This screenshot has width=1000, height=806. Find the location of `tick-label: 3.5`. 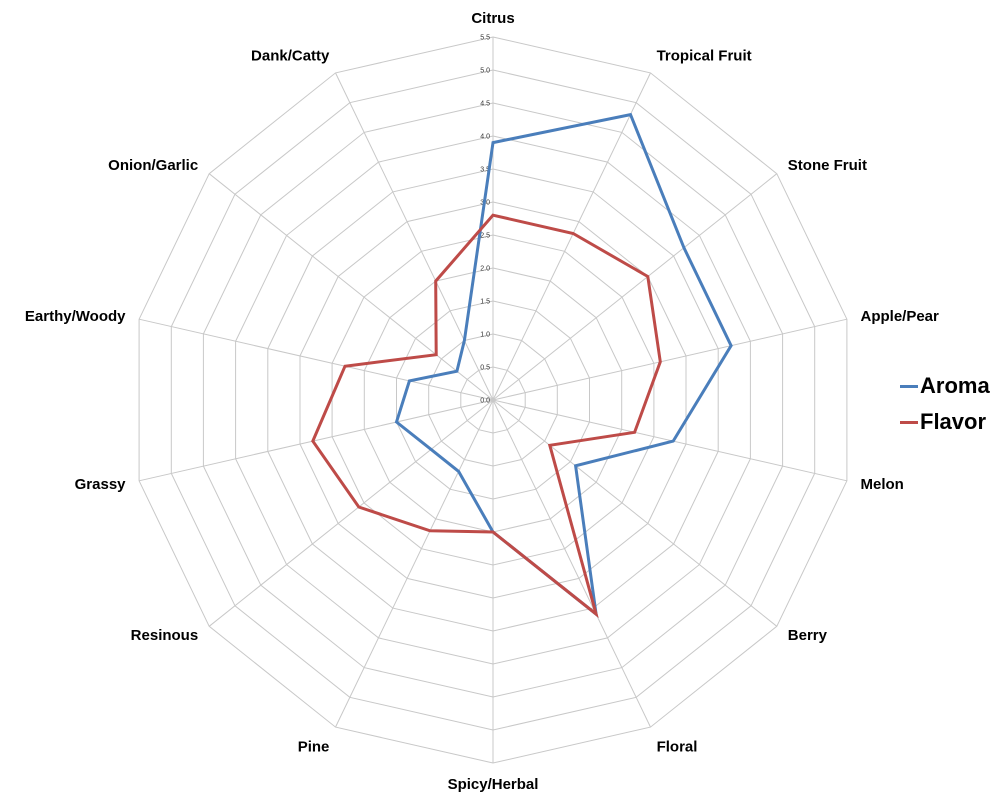

tick-label: 3.5 is located at coordinates (485, 170).